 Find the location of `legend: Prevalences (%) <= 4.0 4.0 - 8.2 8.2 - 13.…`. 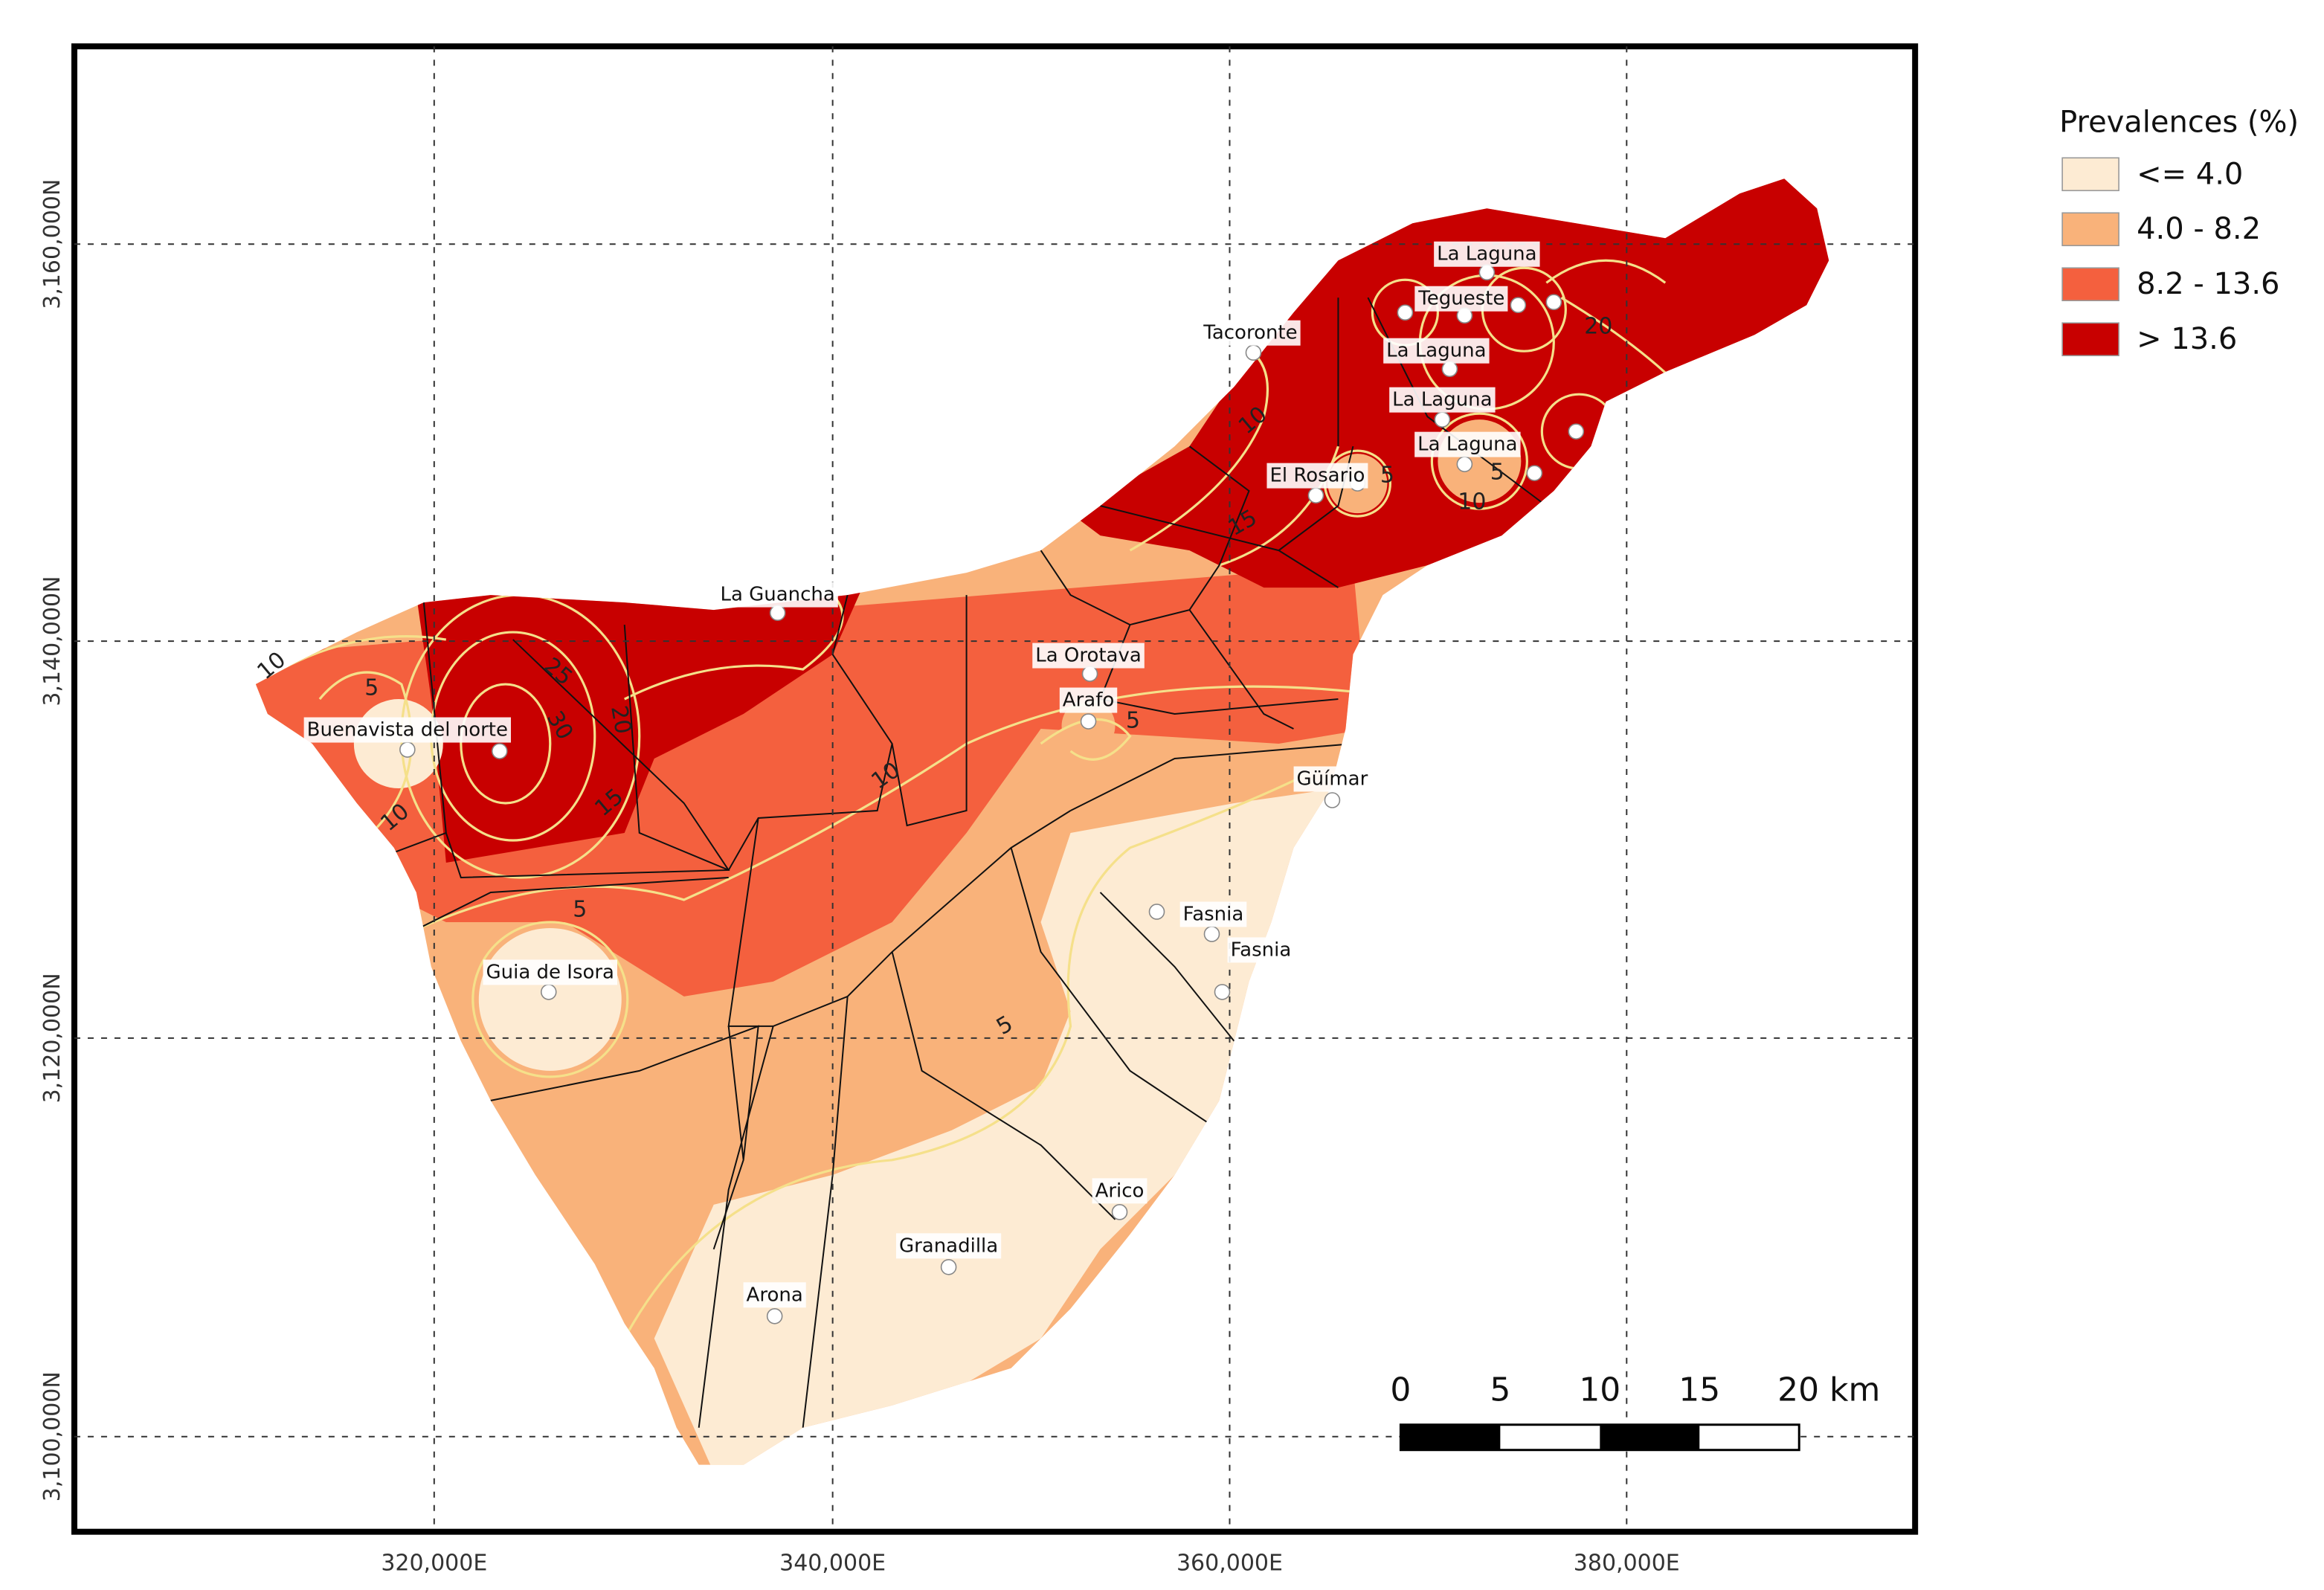

legend: Prevalences (%) <= 4.0 4.0 - 8.2 8.2 - 13.… is located at coordinates (2179, 230).